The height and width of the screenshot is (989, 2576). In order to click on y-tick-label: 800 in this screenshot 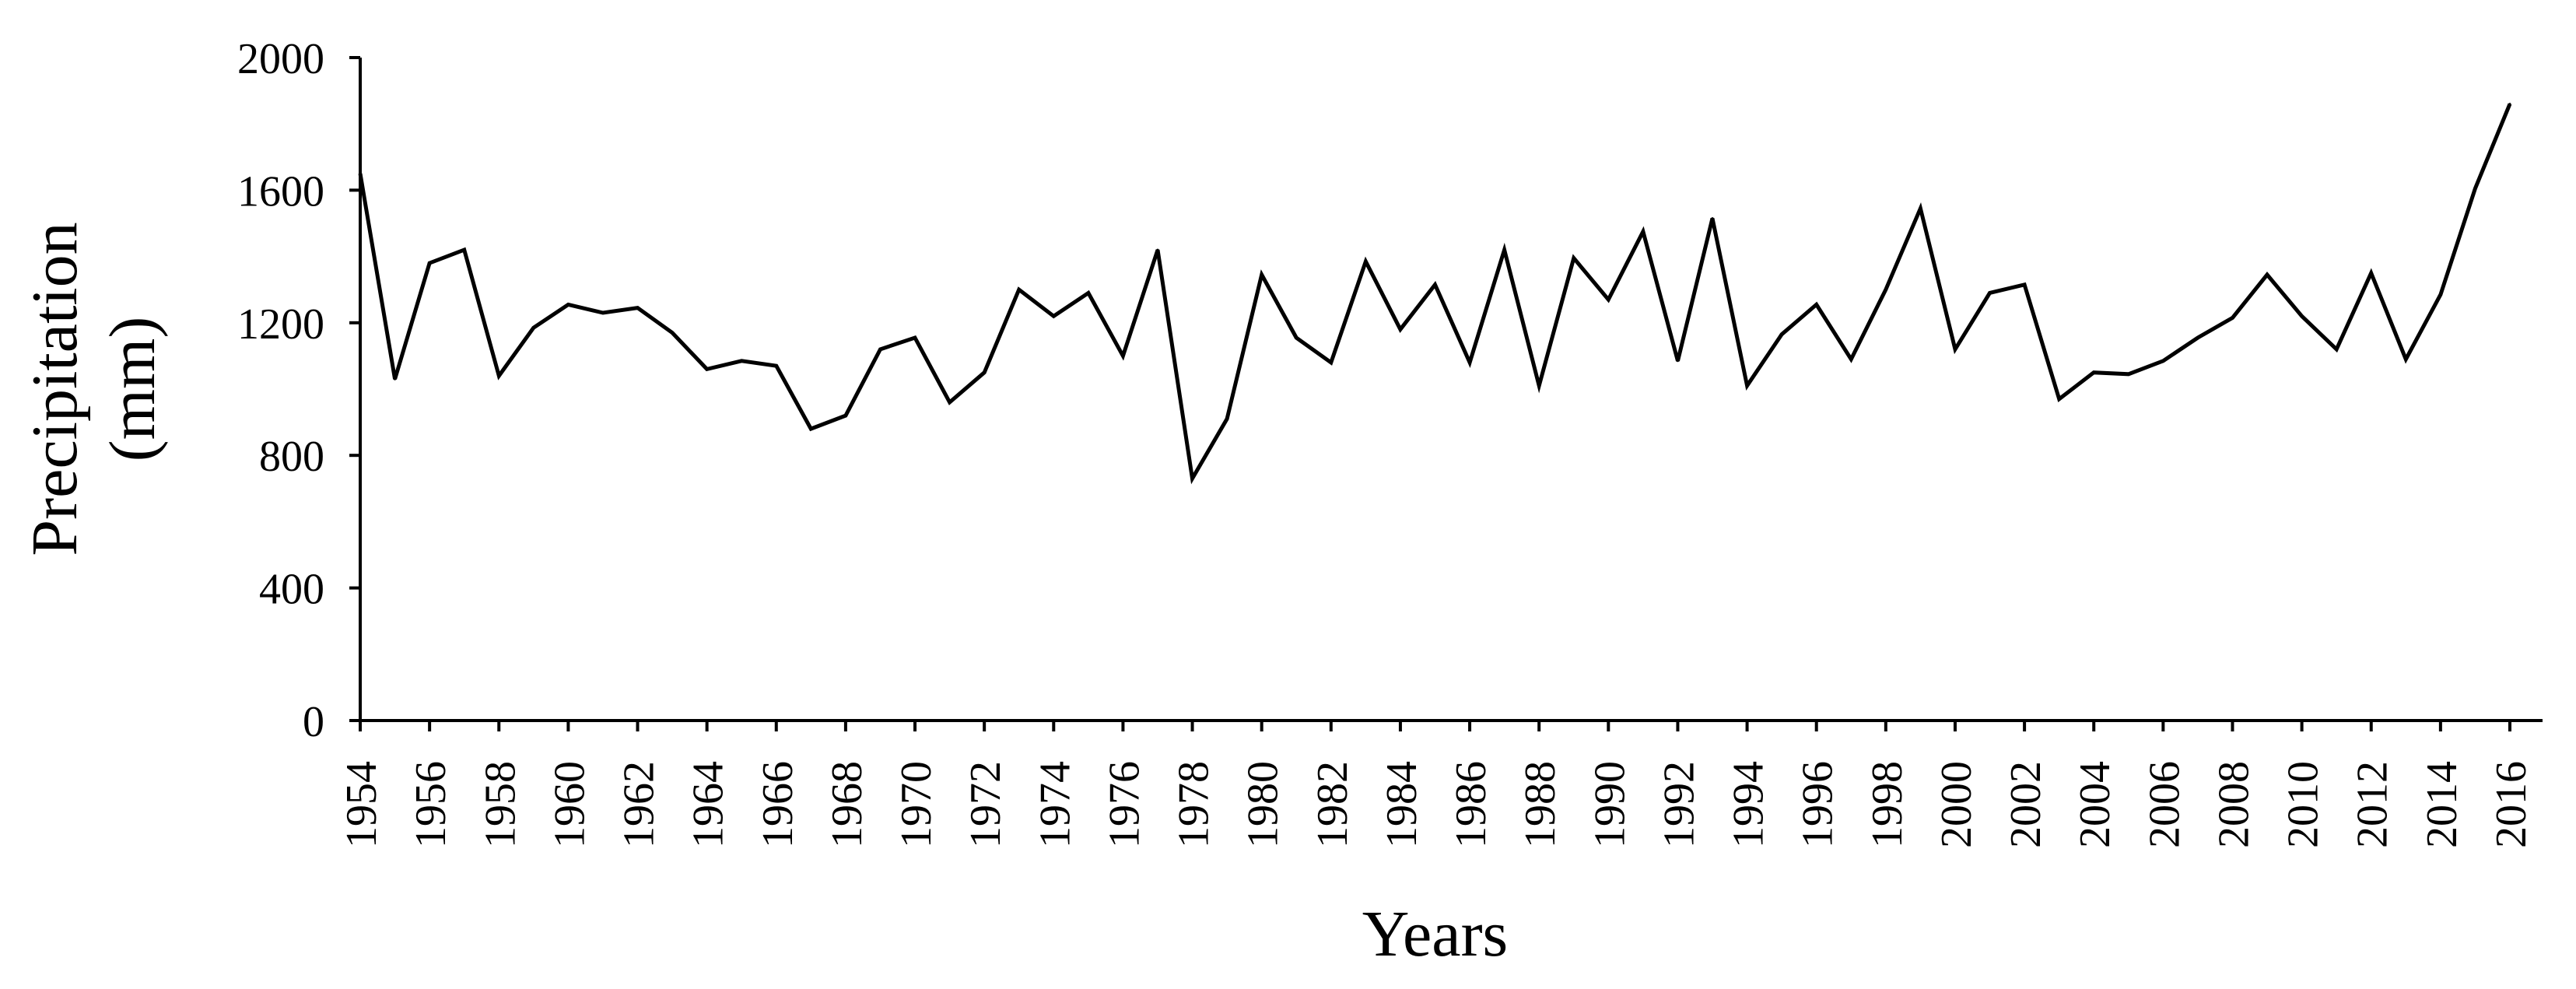, I will do `click(291, 457)`.